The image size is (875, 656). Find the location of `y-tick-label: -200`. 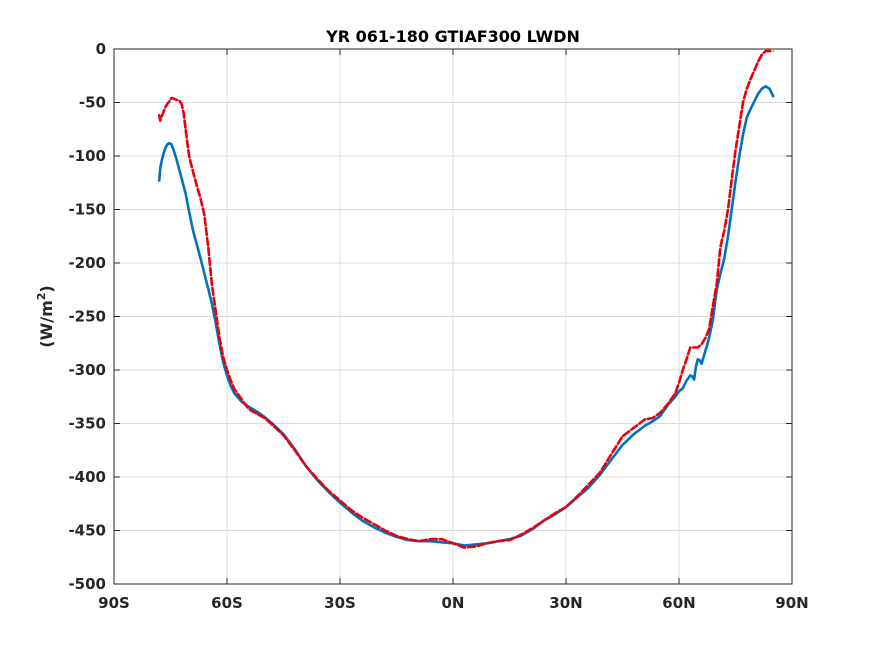

y-tick-label: -200 is located at coordinates (87, 263).